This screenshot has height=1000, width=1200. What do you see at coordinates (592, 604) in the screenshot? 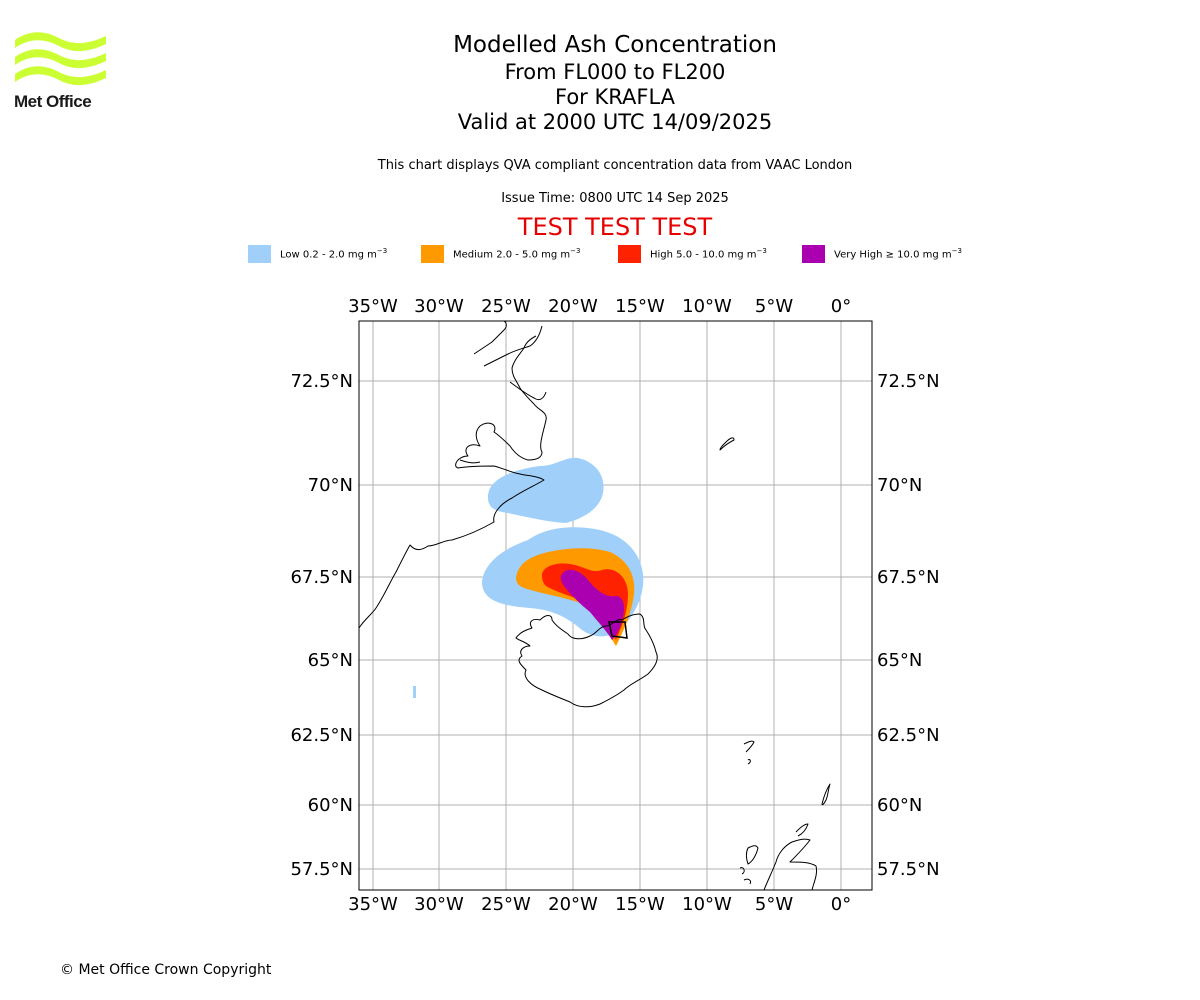
I see `ash-very-high` at bounding box center [592, 604].